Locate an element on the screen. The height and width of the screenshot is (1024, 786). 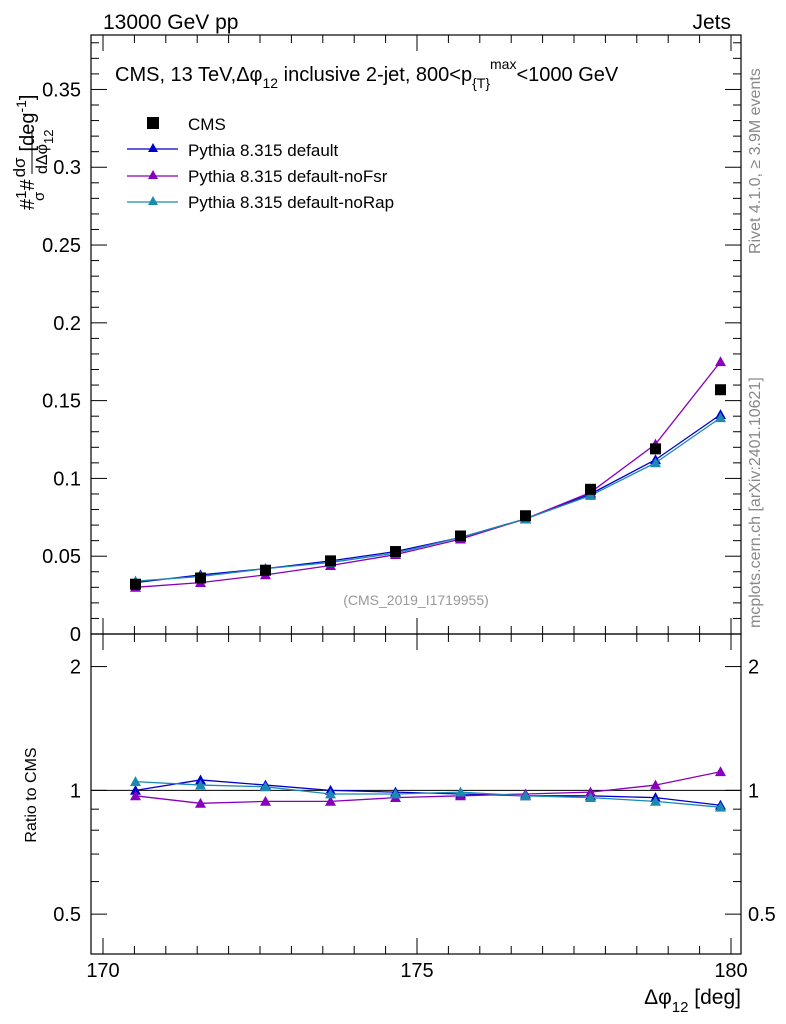
title-mid: inclusive 2-jet, 800<p is located at coordinates (375, 75).